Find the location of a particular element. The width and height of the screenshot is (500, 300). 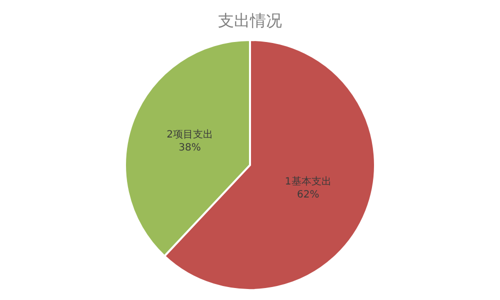

slice-label: 1基本支出 is located at coordinates (308, 182).